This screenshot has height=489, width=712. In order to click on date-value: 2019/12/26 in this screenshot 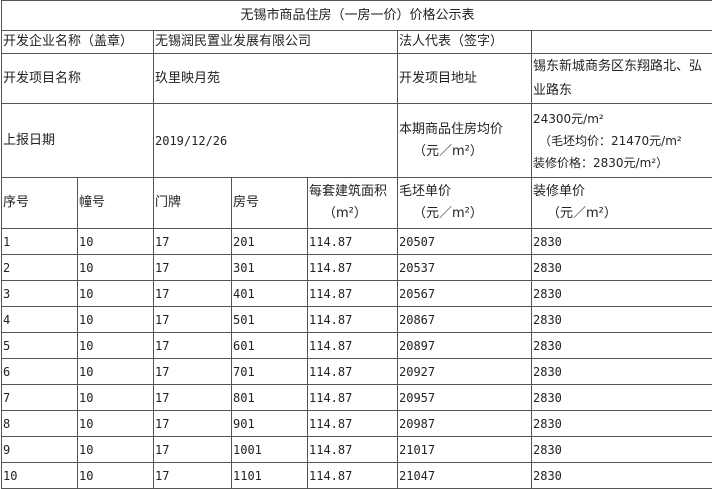, I will do `click(276, 141)`.